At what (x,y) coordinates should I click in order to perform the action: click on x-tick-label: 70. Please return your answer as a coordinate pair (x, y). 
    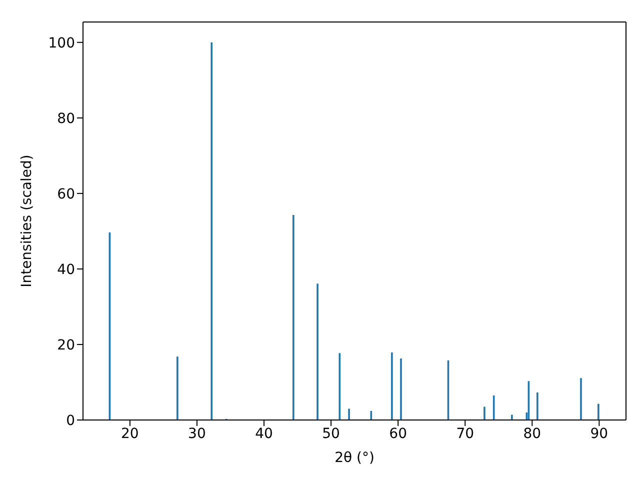
    Looking at the image, I should click on (465, 434).